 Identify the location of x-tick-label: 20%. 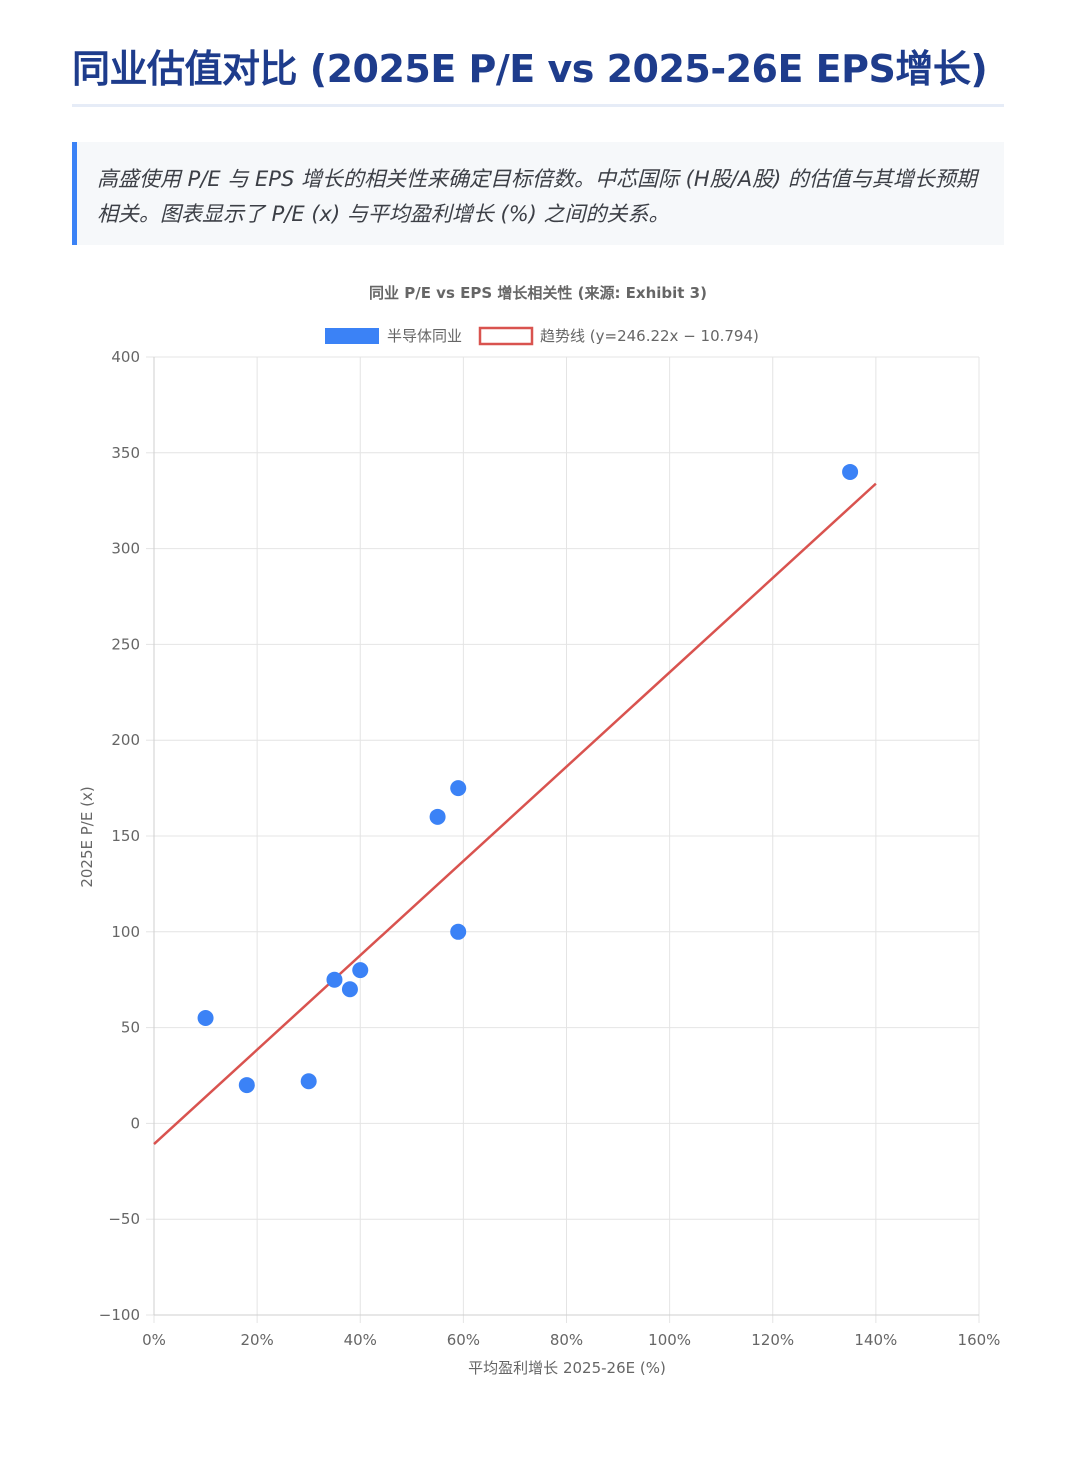
(256, 1340).